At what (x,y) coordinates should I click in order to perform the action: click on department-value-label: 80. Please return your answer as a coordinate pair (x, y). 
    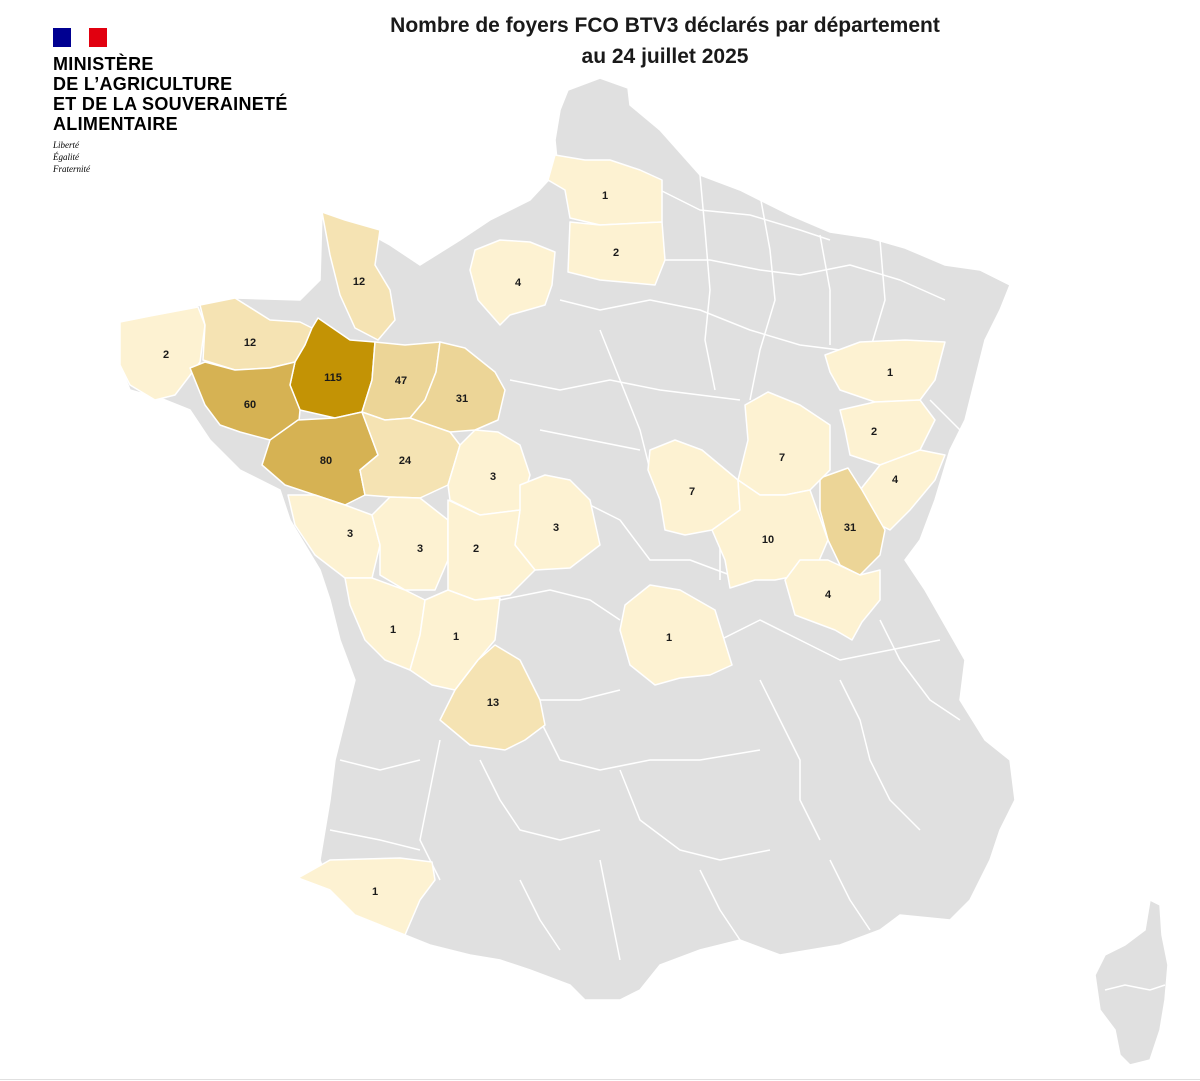
    Looking at the image, I should click on (326, 461).